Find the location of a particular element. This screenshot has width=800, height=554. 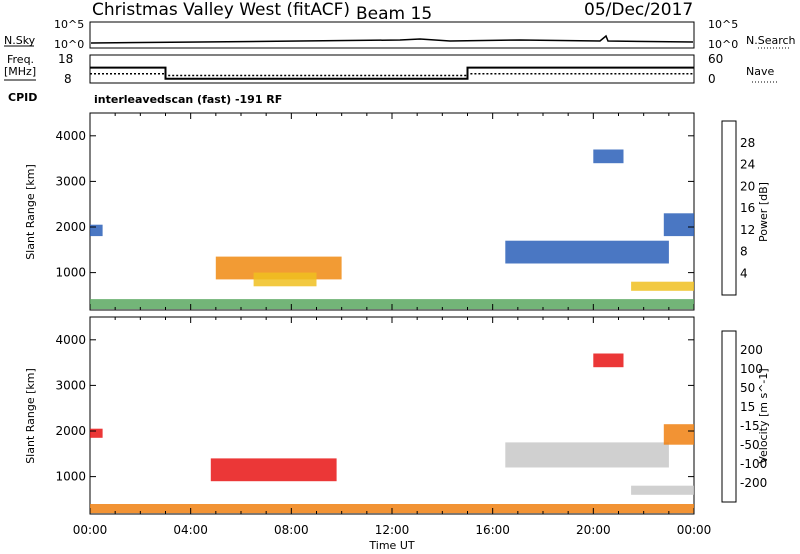

freq-tick-top: 18 is located at coordinates (65, 59).